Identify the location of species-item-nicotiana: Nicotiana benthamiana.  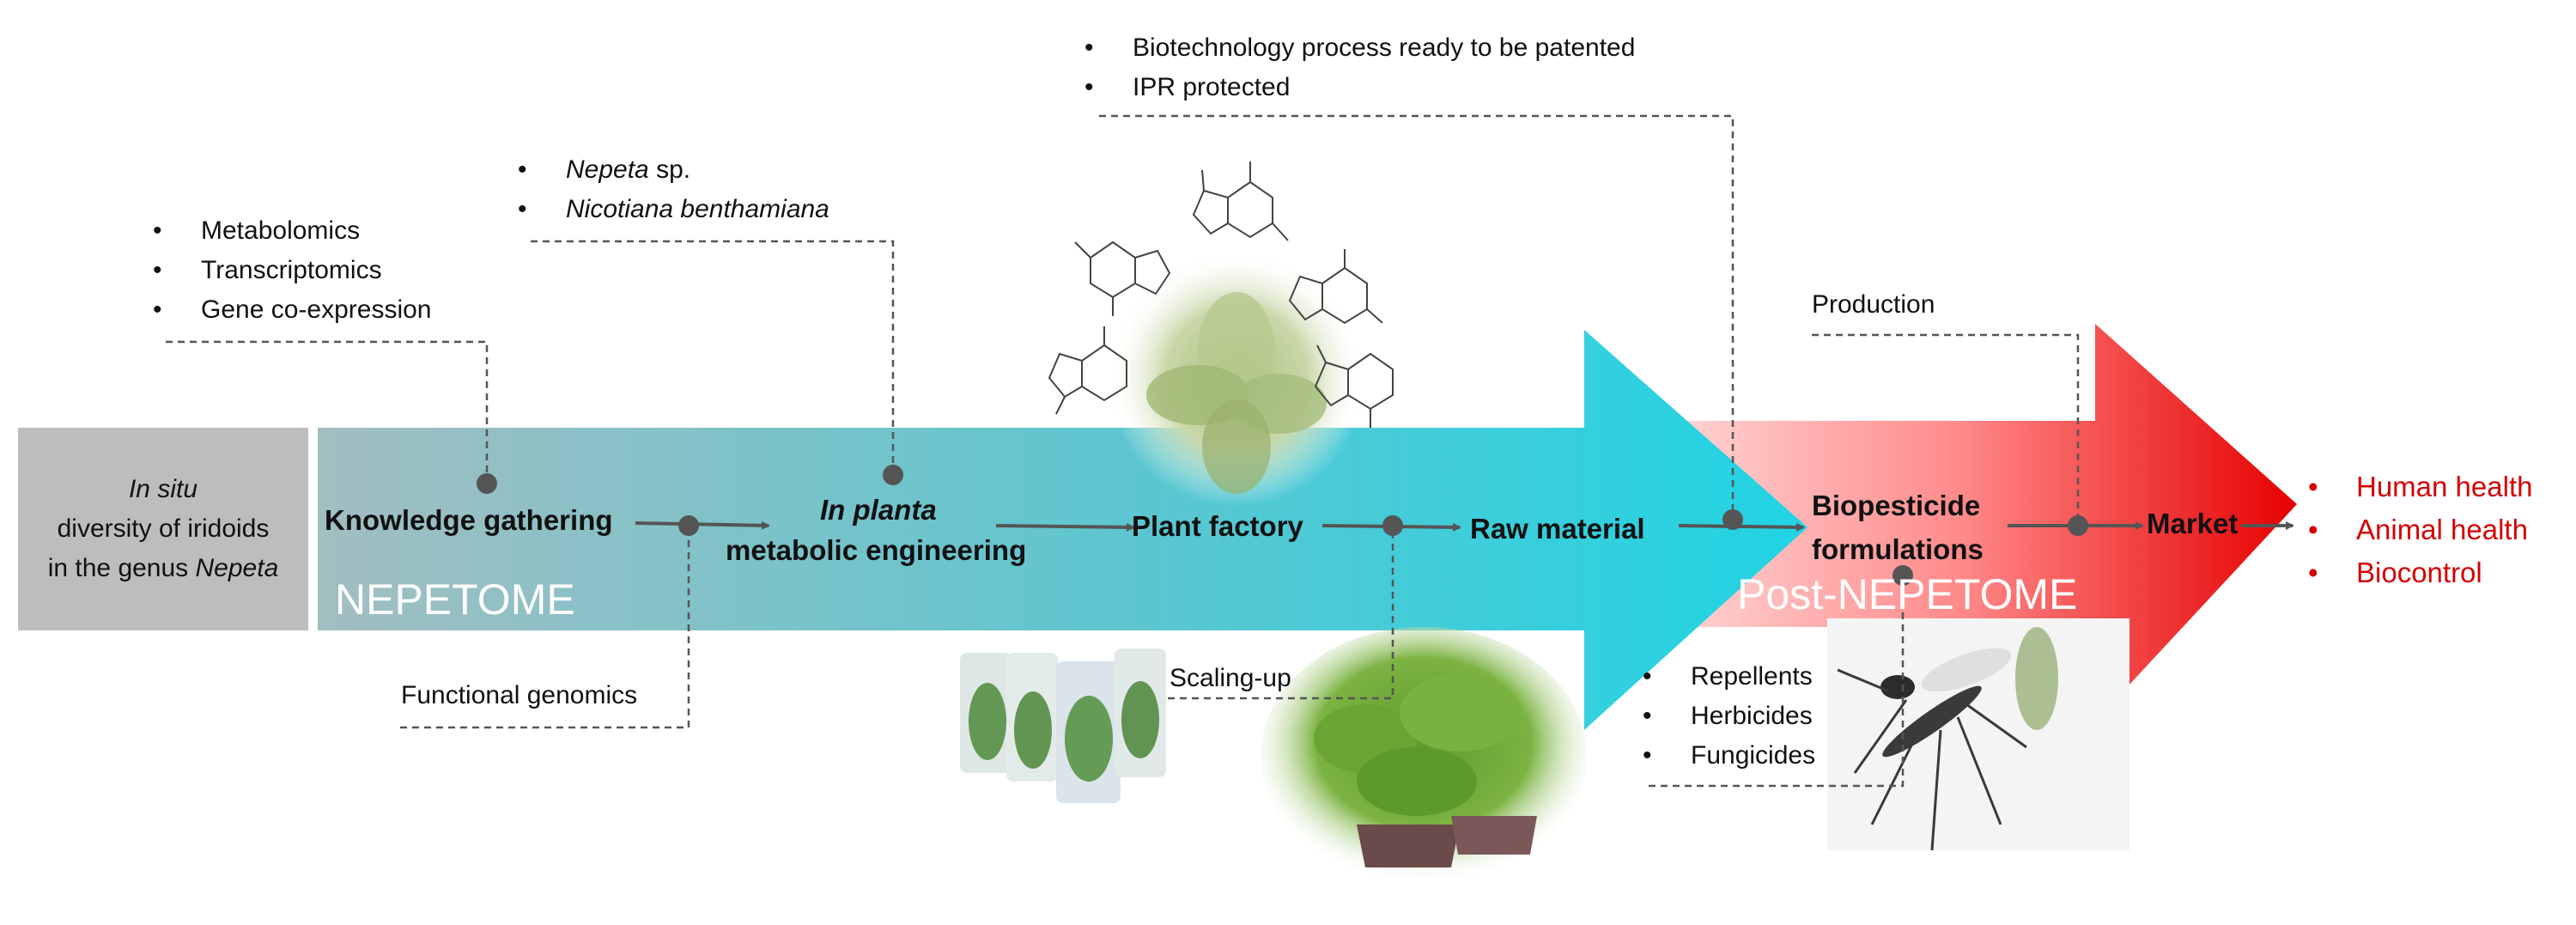
(670, 209).